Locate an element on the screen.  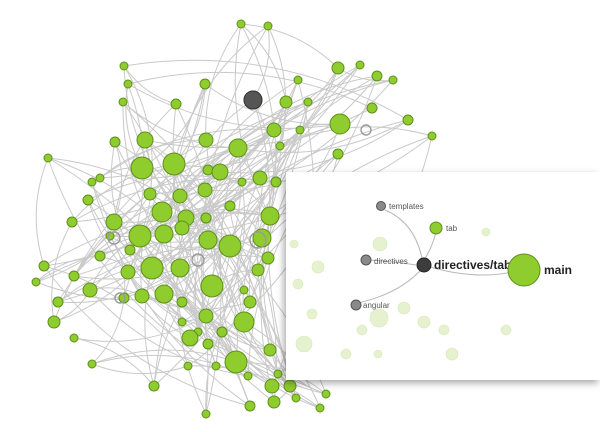
tab-node is located at coordinates (436, 228).